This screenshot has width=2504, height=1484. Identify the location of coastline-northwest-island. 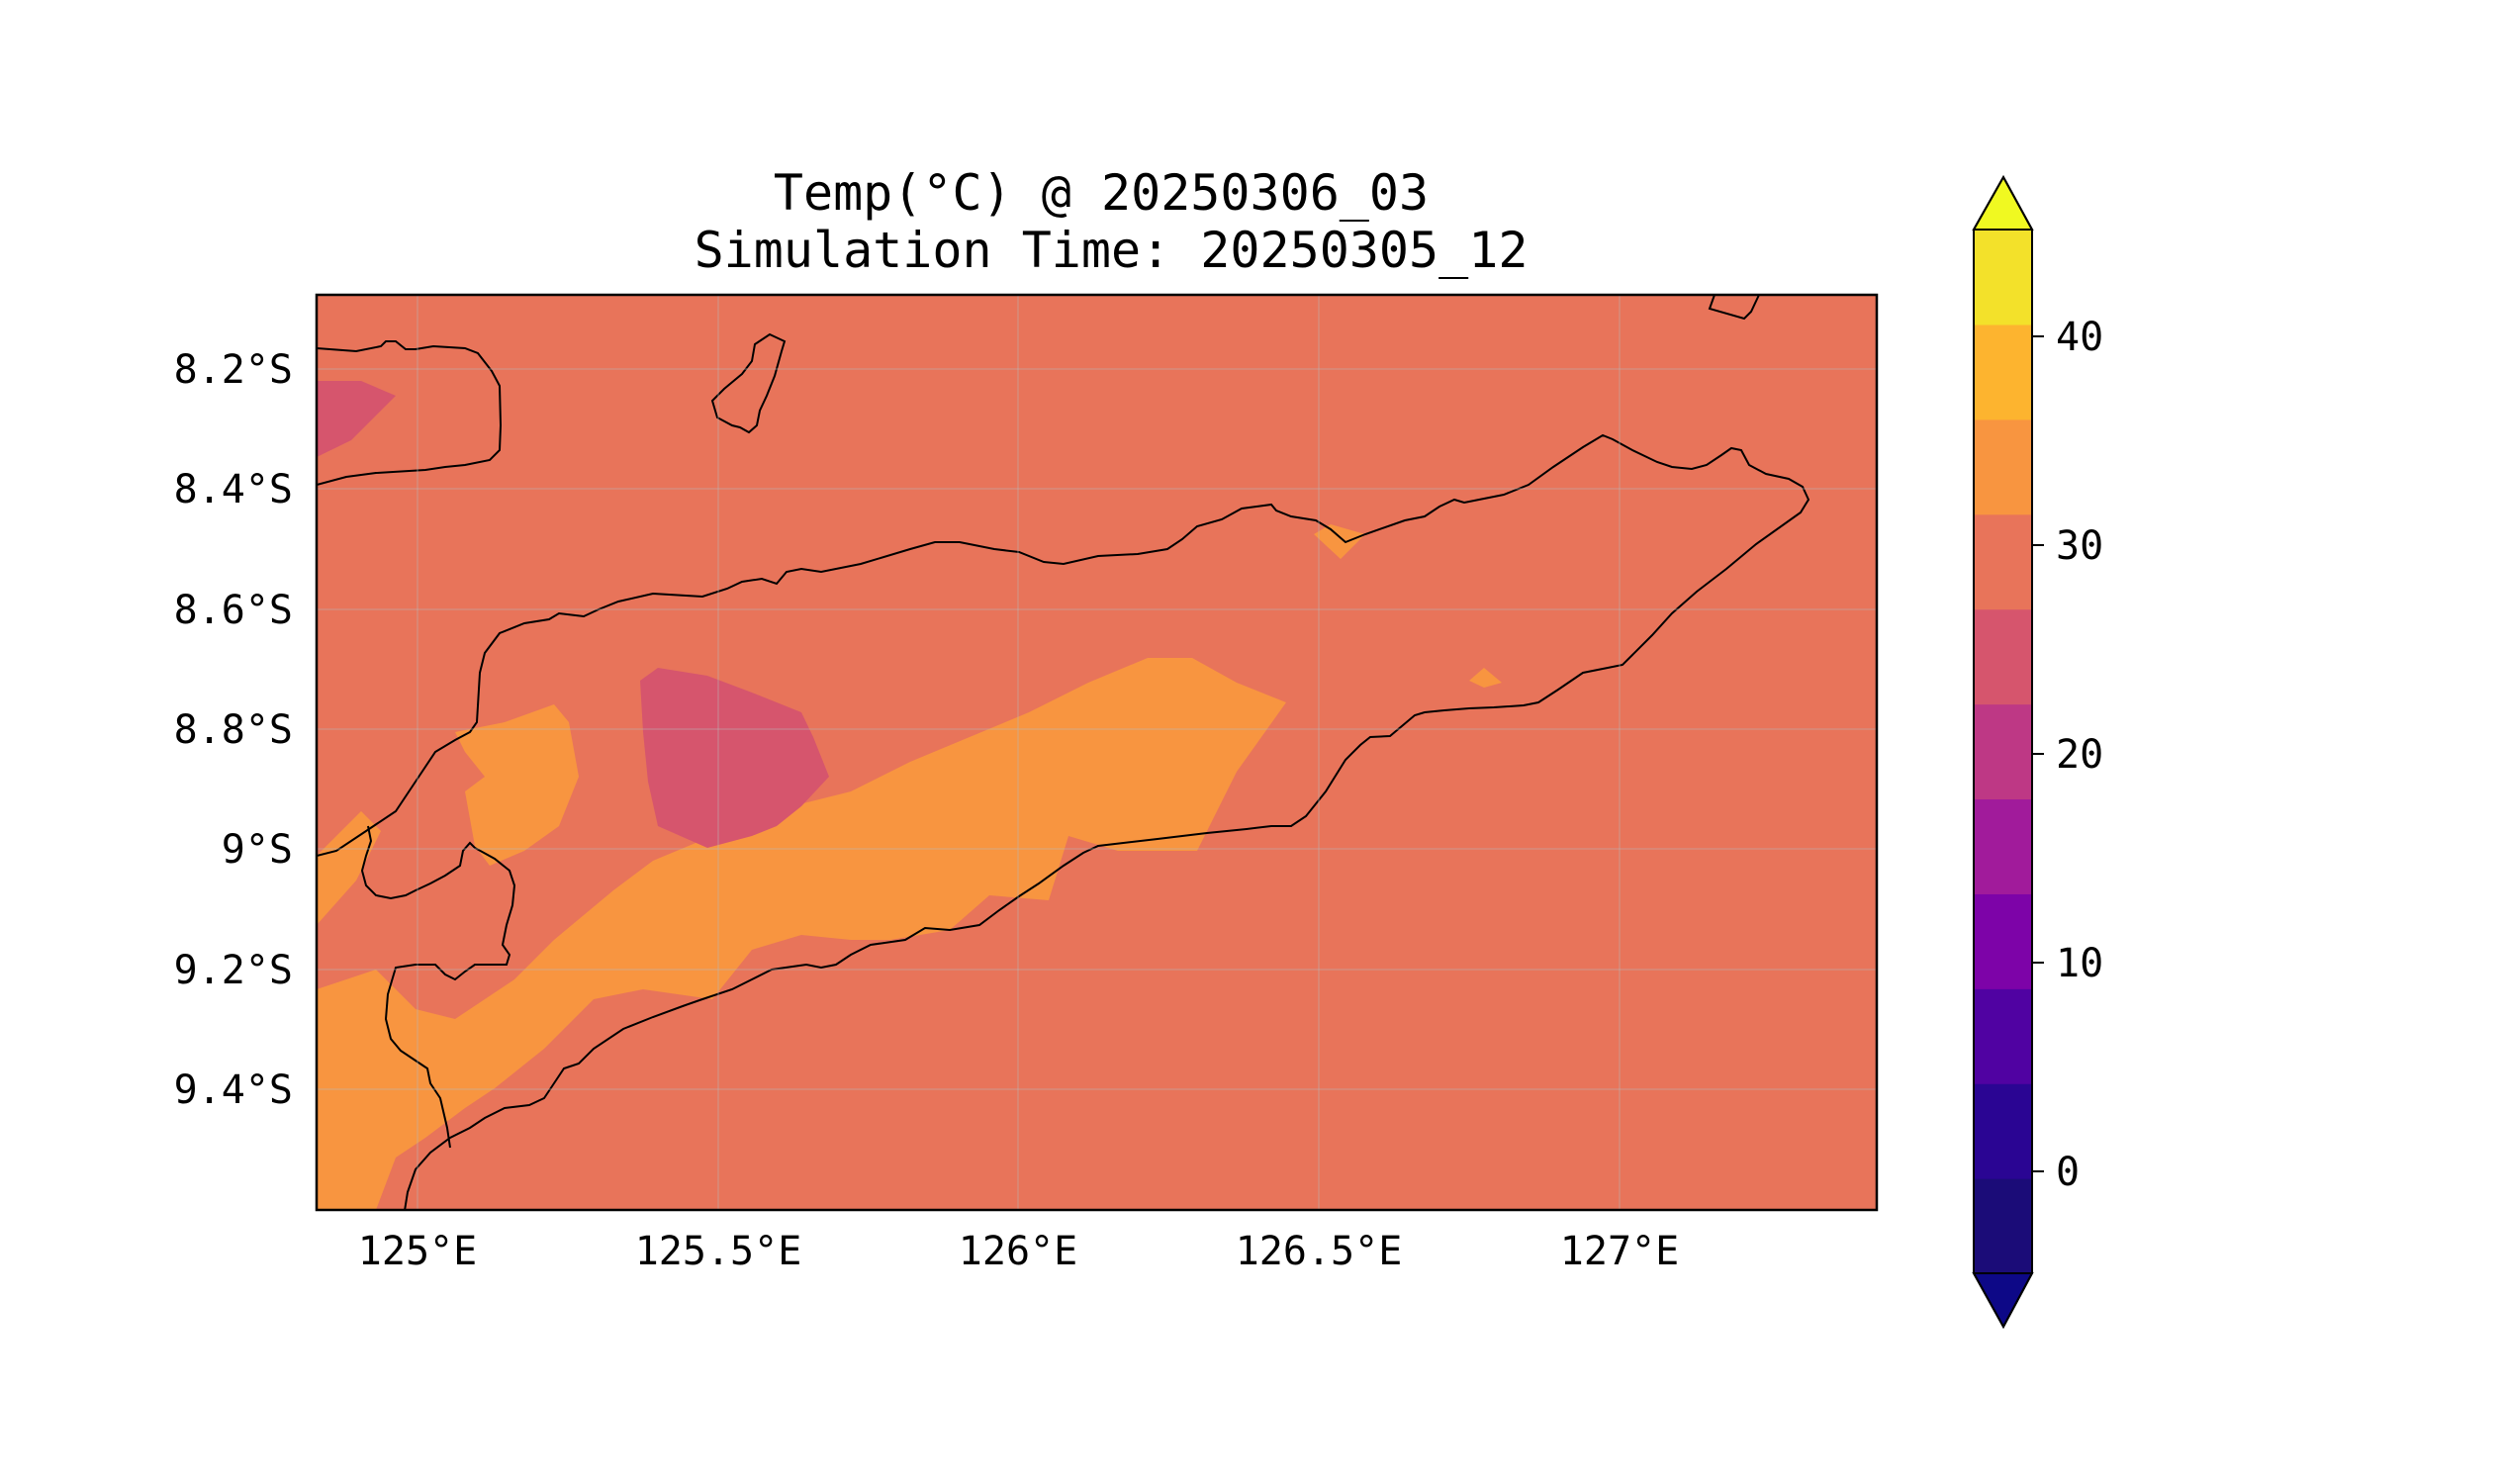
(410, 413).